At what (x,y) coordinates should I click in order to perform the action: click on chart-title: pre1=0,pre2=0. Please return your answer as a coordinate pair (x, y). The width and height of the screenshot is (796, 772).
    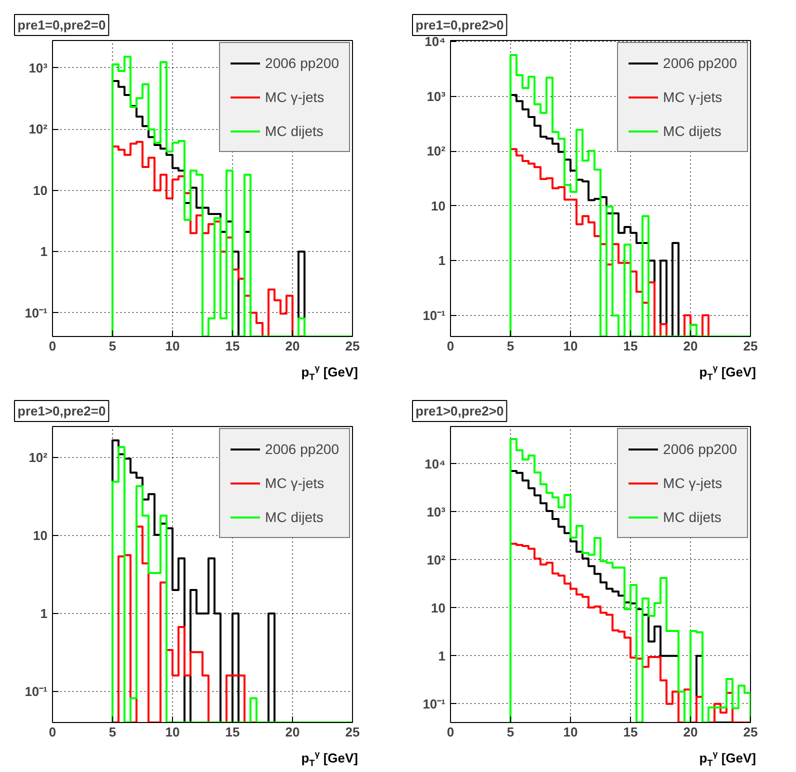
    Looking at the image, I should click on (62, 25).